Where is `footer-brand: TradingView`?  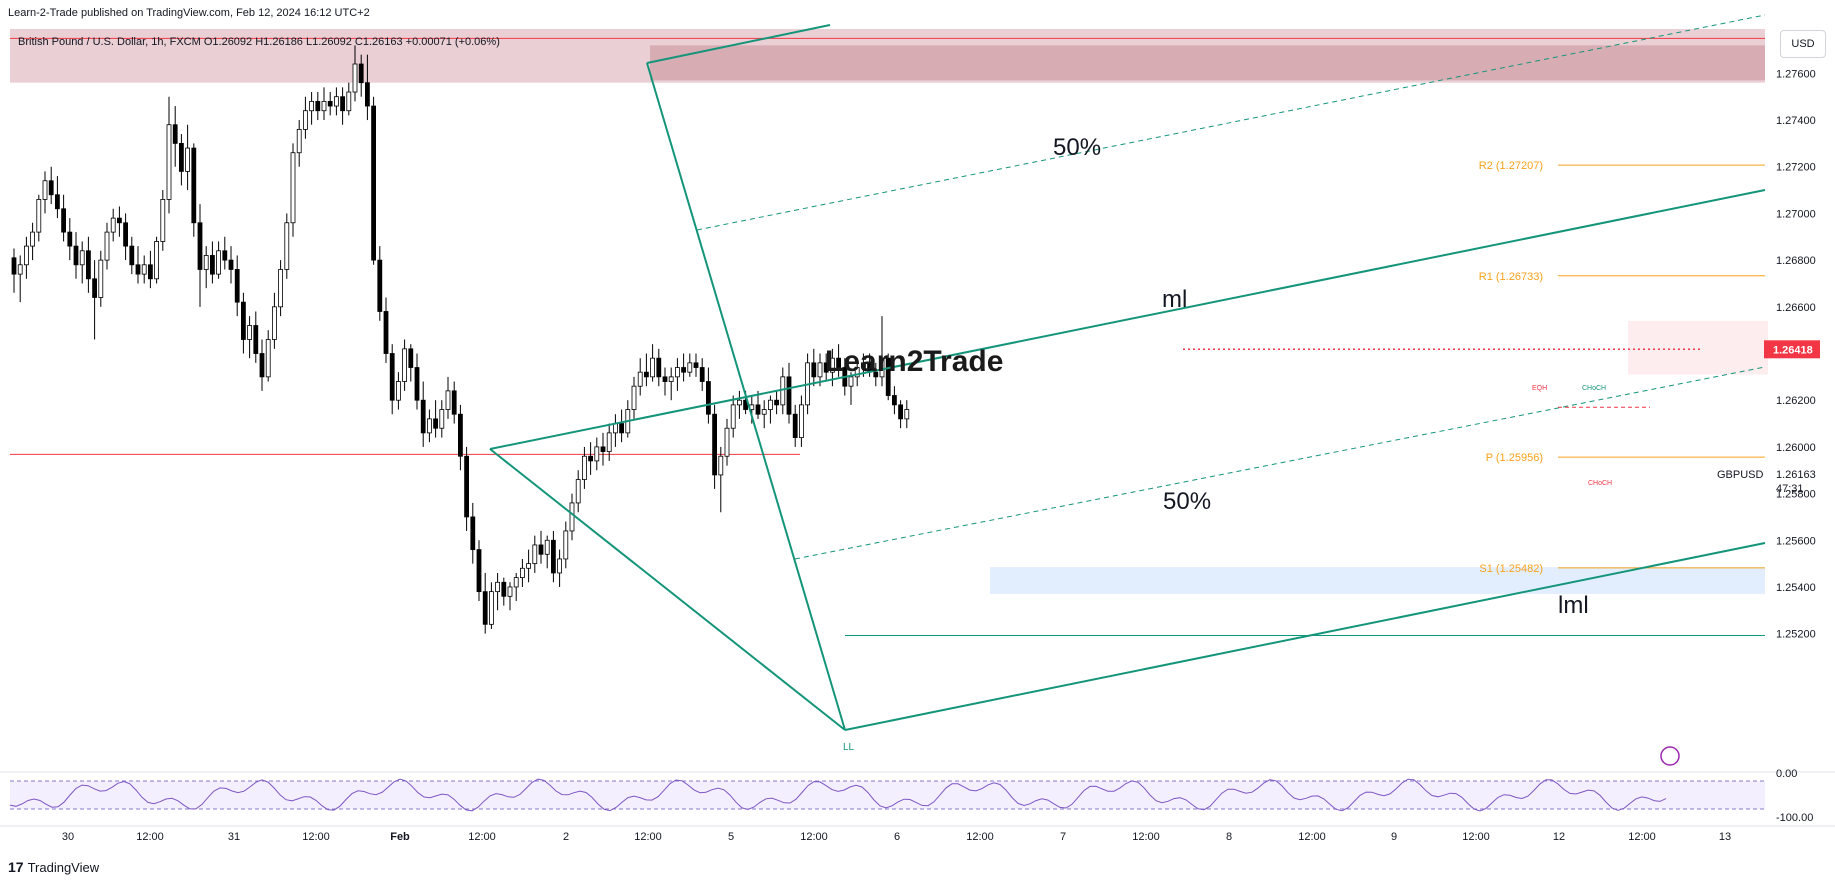 footer-brand: TradingView is located at coordinates (63, 867).